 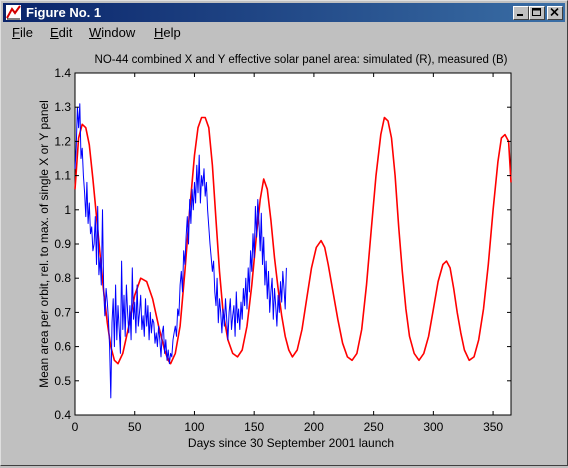 What do you see at coordinates (135, 427) in the screenshot?
I see `x-tick-label: 50` at bounding box center [135, 427].